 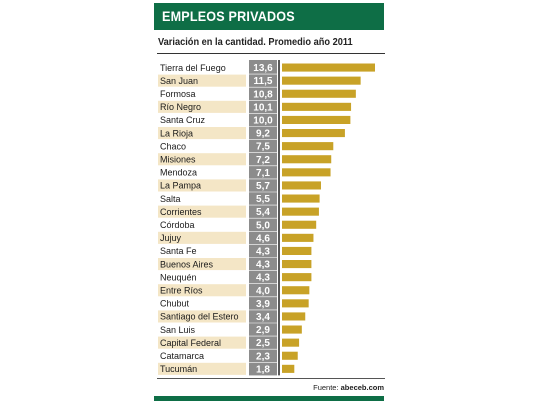 What do you see at coordinates (187, 264) in the screenshot?
I see `category-label: Buenos Aires` at bounding box center [187, 264].